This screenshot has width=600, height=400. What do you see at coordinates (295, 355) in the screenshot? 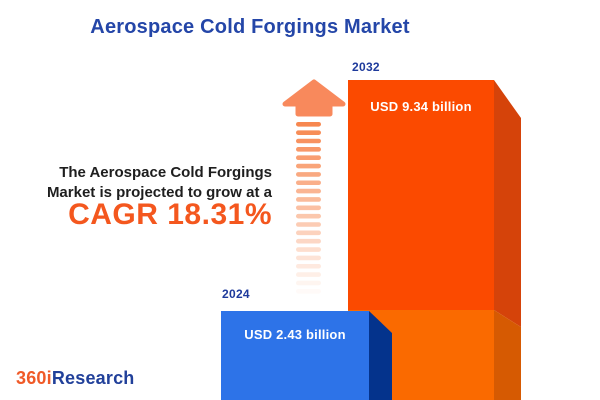
I see `bar-2024-front` at bounding box center [295, 355].